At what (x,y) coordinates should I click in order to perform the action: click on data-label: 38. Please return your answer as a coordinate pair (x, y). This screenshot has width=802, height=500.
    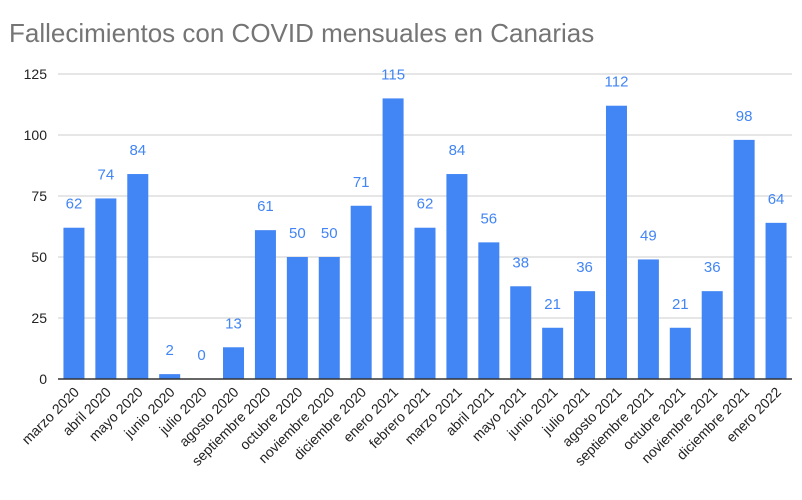
    Looking at the image, I should click on (520, 262).